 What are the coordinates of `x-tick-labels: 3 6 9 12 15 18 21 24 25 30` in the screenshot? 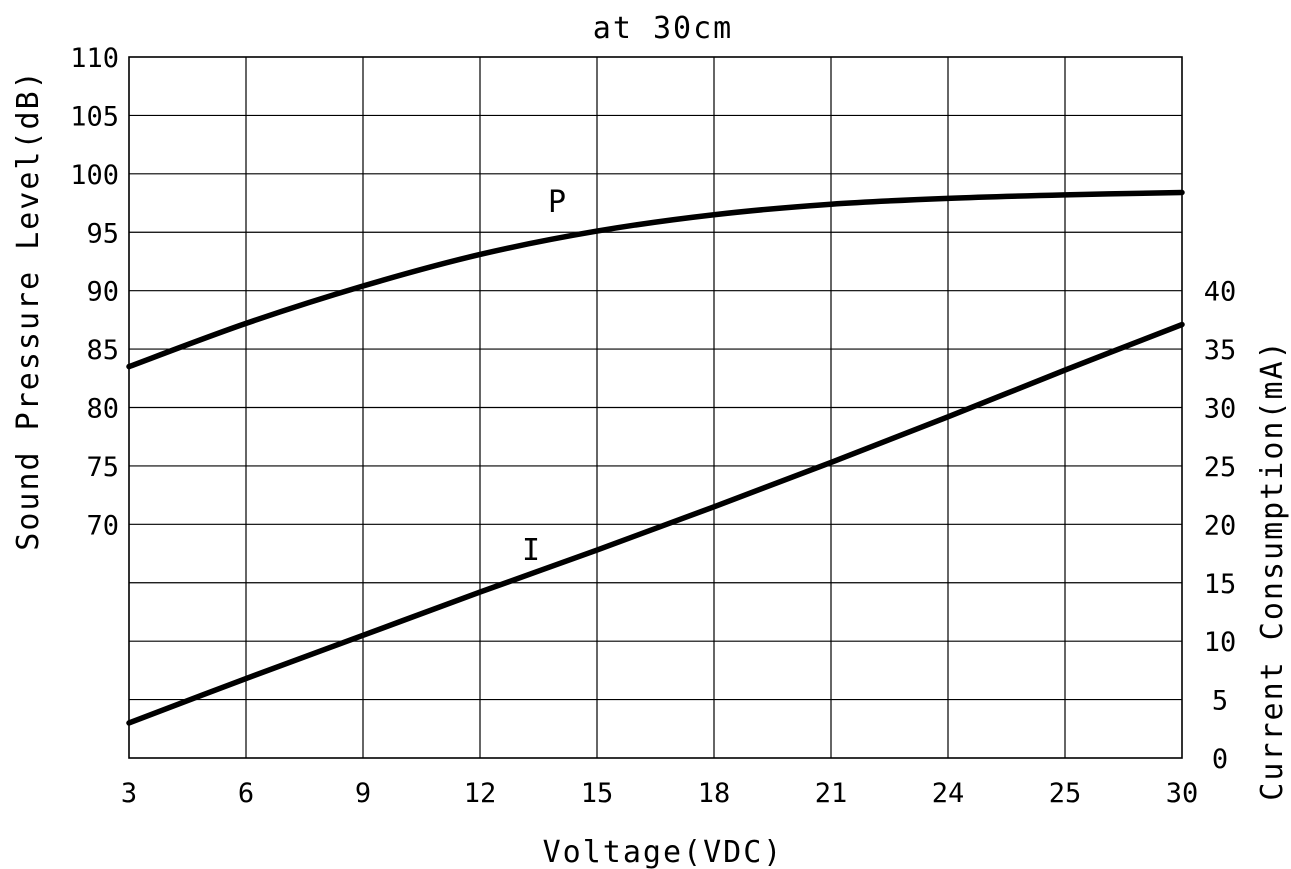 It's located at (659, 793).